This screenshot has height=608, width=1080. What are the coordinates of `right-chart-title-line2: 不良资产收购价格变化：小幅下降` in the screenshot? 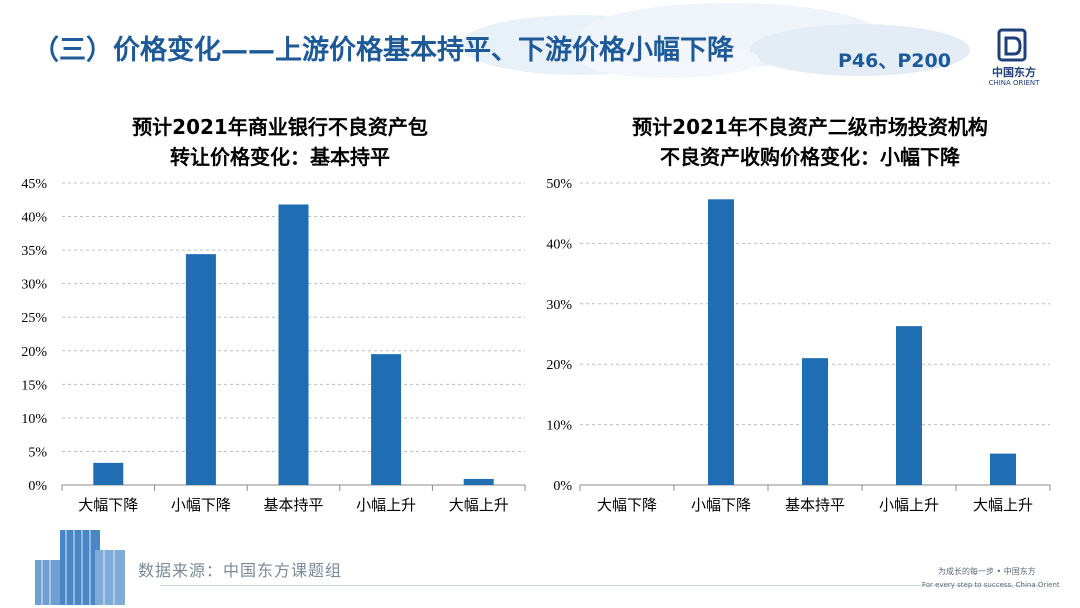 It's located at (810, 157).